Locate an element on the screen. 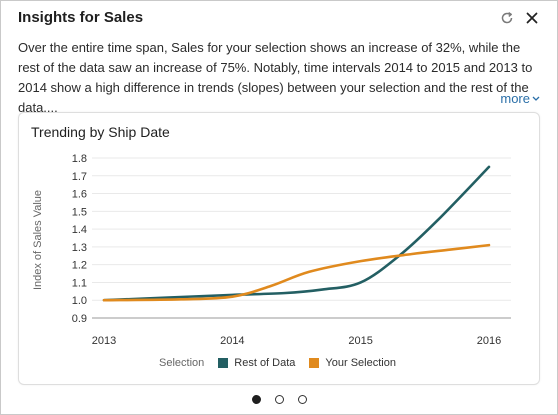 This screenshot has width=558, height=415. legend-item-your-selection: Your Selection is located at coordinates (352, 363).